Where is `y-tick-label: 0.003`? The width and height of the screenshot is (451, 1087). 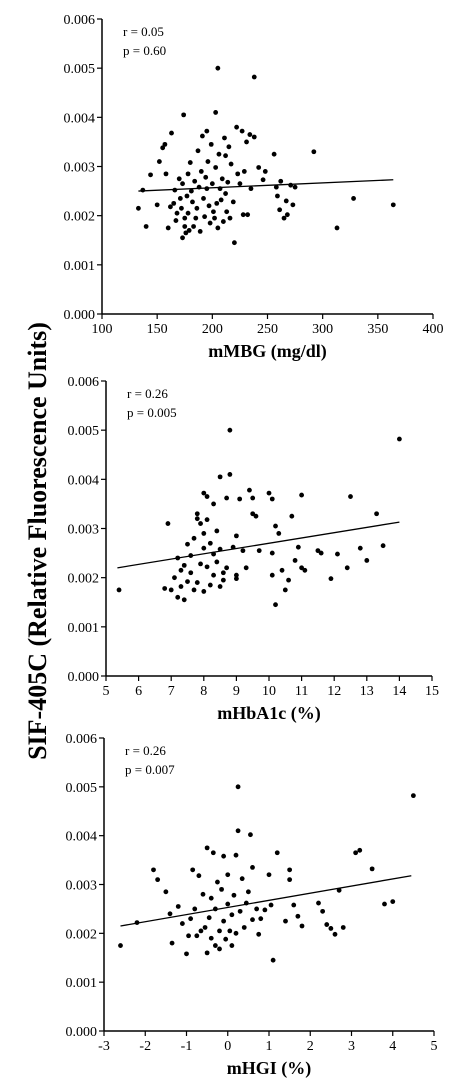 y-tick-label: 0.003 is located at coordinates (82, 886).